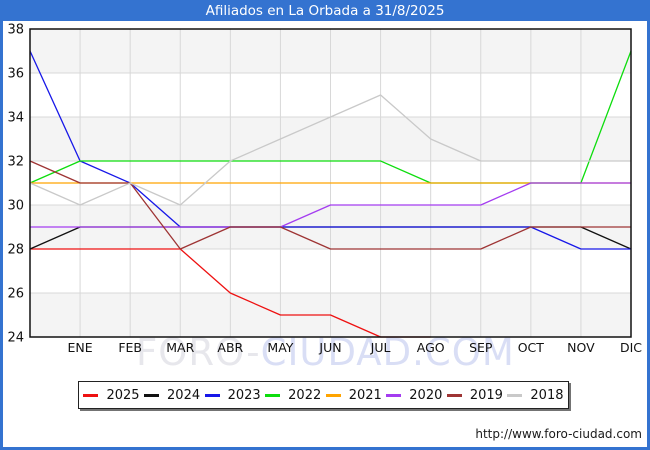 The width and height of the screenshot is (650, 450). I want to click on x-tick-label-oct: OCT, so click(531, 347).